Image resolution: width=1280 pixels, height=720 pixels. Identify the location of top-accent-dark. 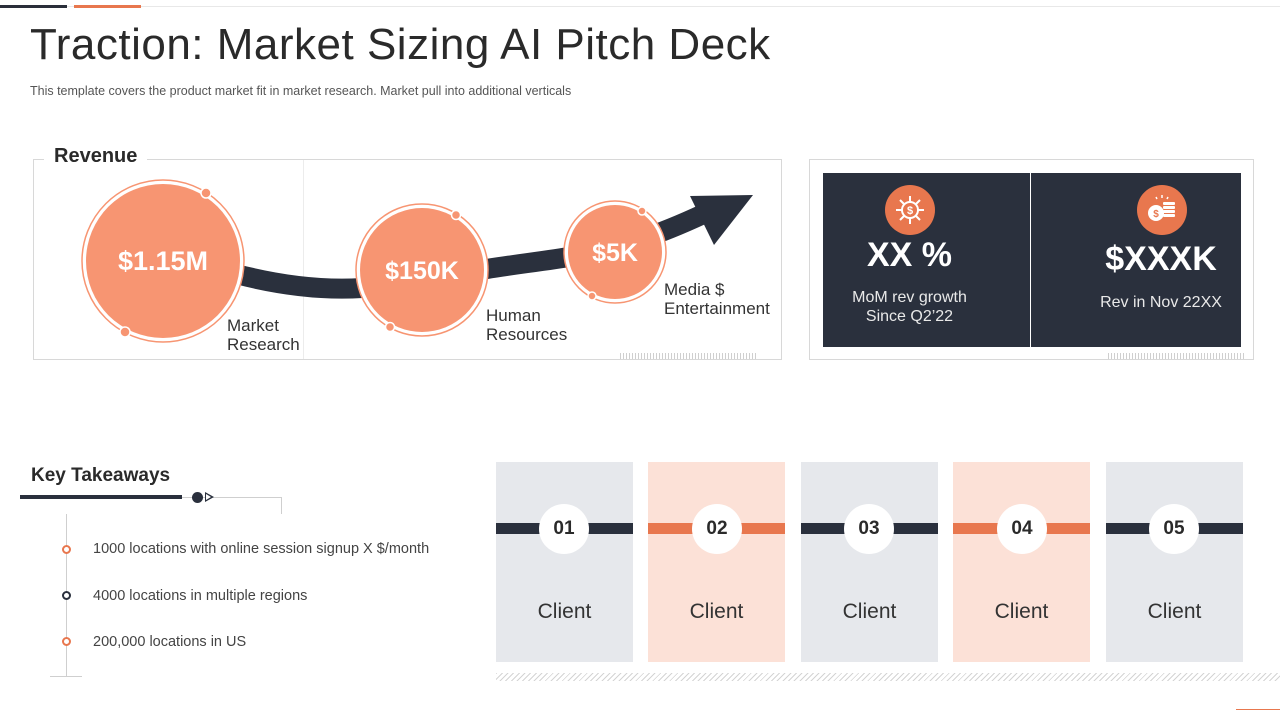
(33, 6).